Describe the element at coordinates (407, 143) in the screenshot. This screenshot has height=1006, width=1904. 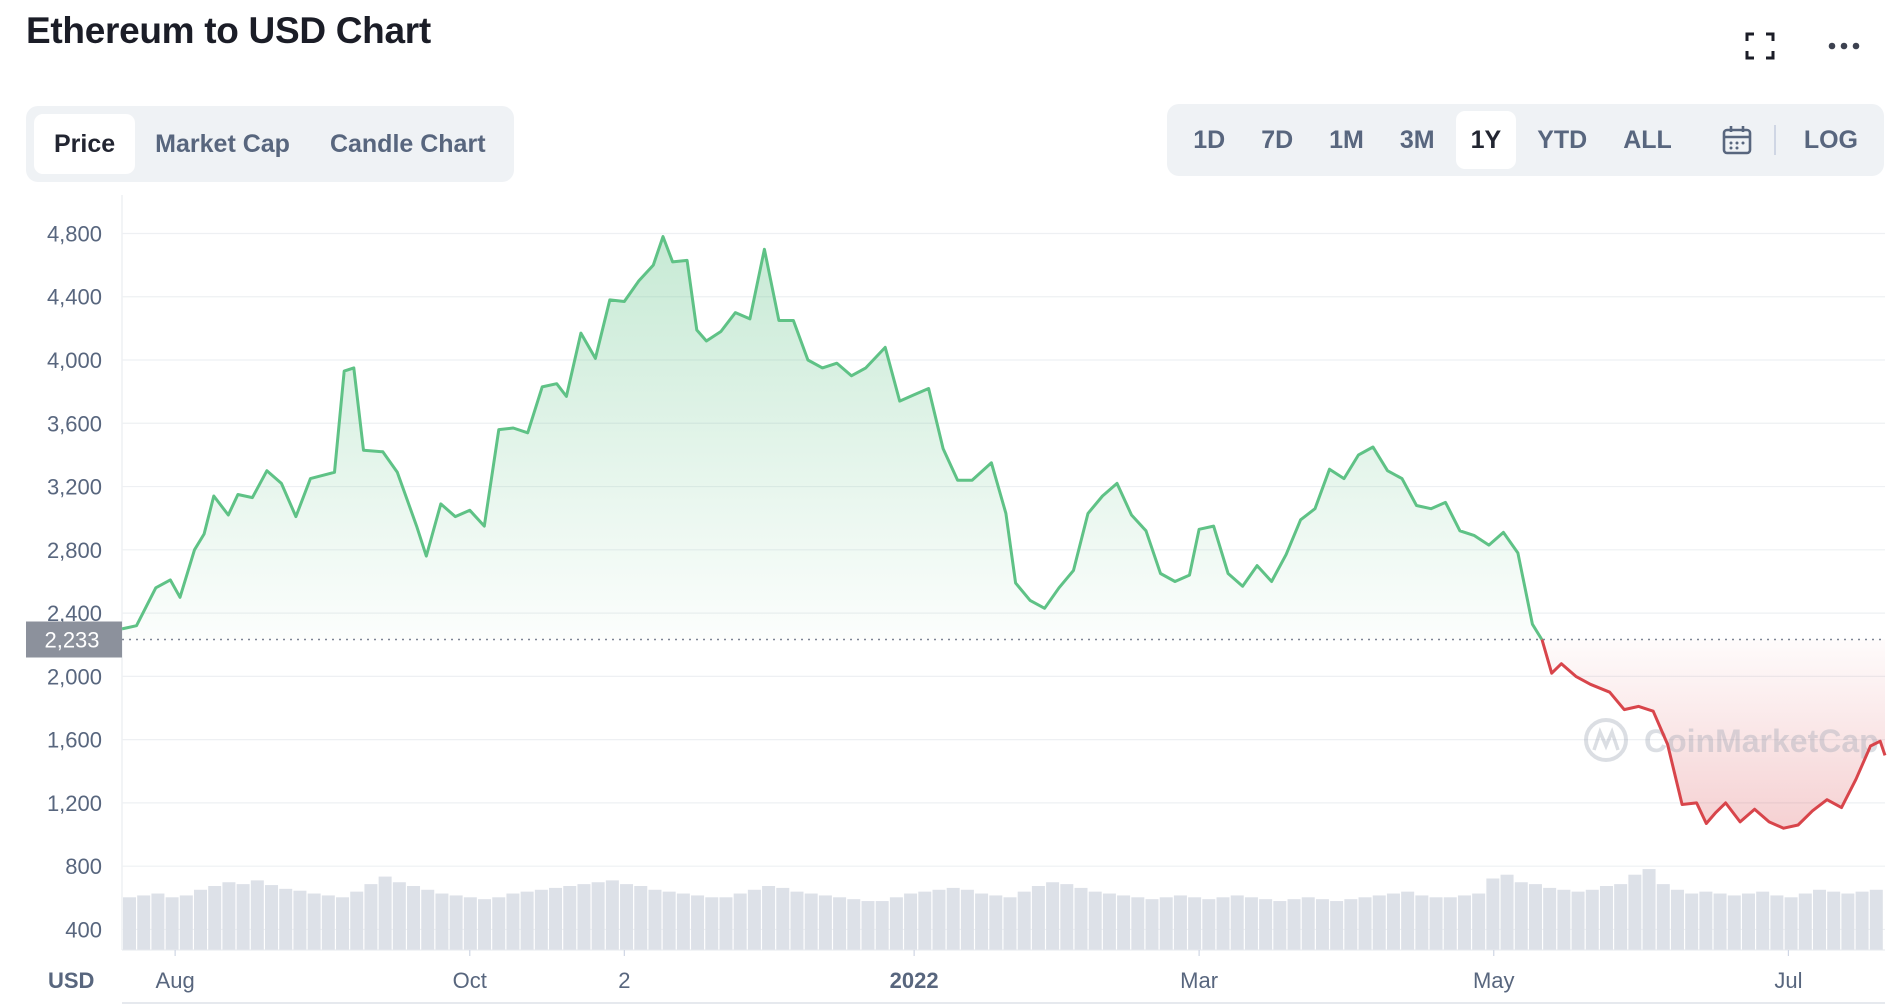
I see `tab-candle-chart: Candle Chart` at that location.